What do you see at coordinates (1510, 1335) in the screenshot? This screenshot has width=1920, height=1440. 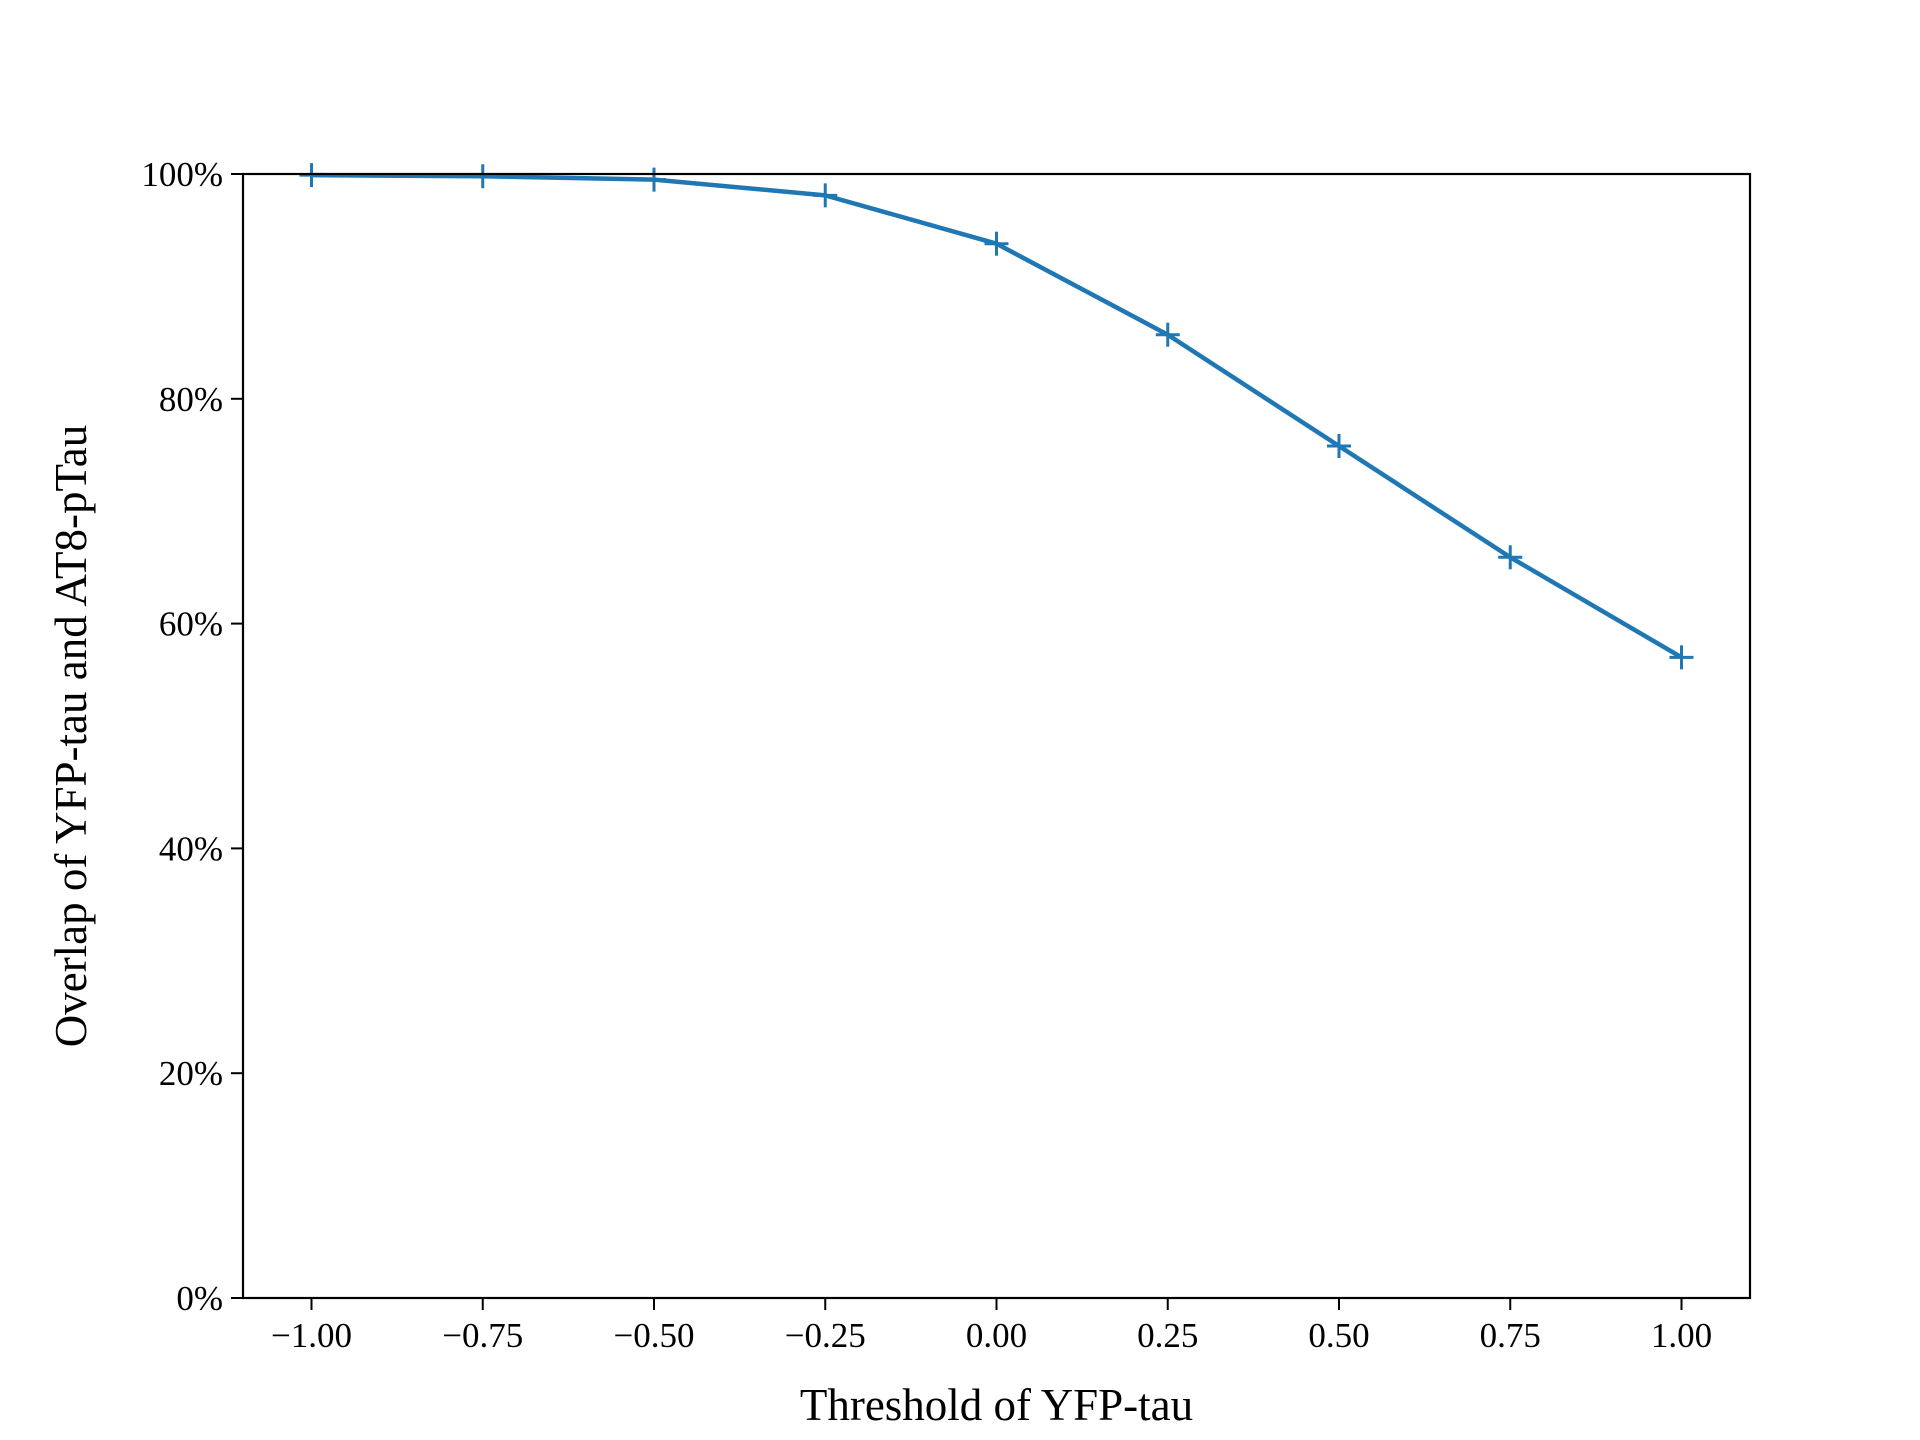 I see `x-tick-label: 0.75` at bounding box center [1510, 1335].